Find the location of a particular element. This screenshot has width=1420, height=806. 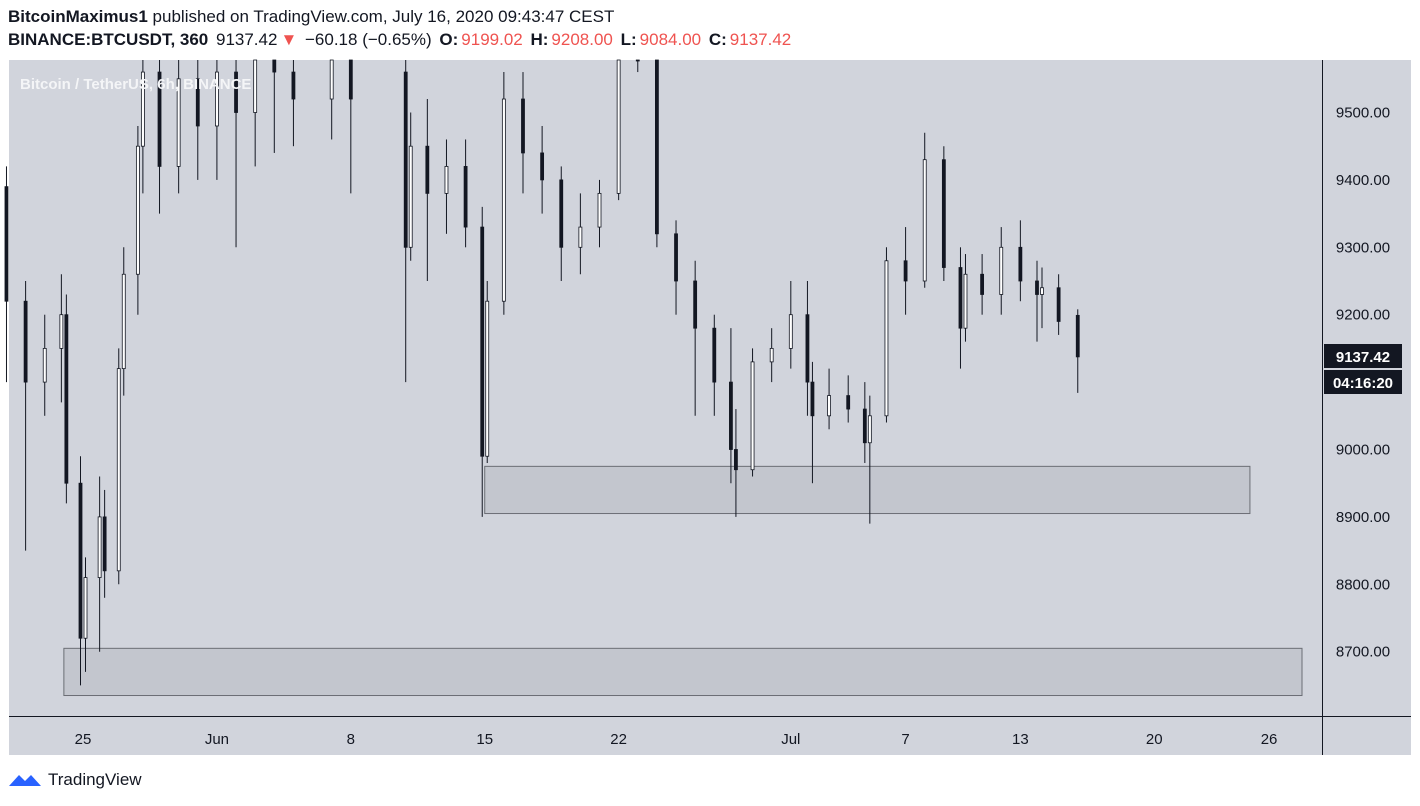

x-tick-label: 22 is located at coordinates (618, 739).